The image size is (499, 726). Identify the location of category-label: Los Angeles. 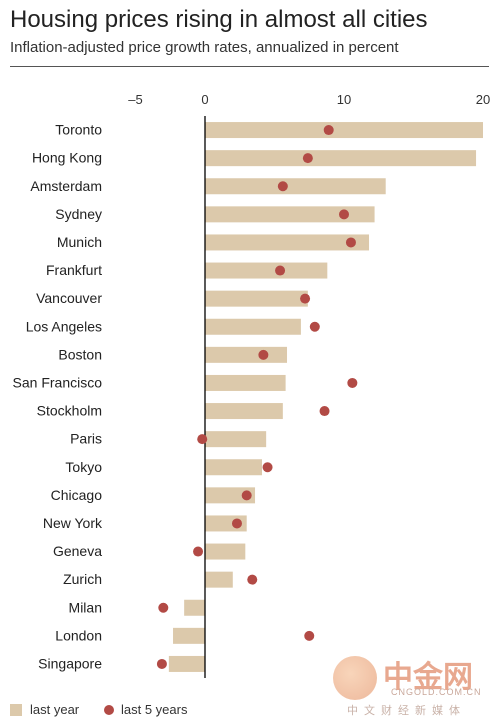
(64, 326).